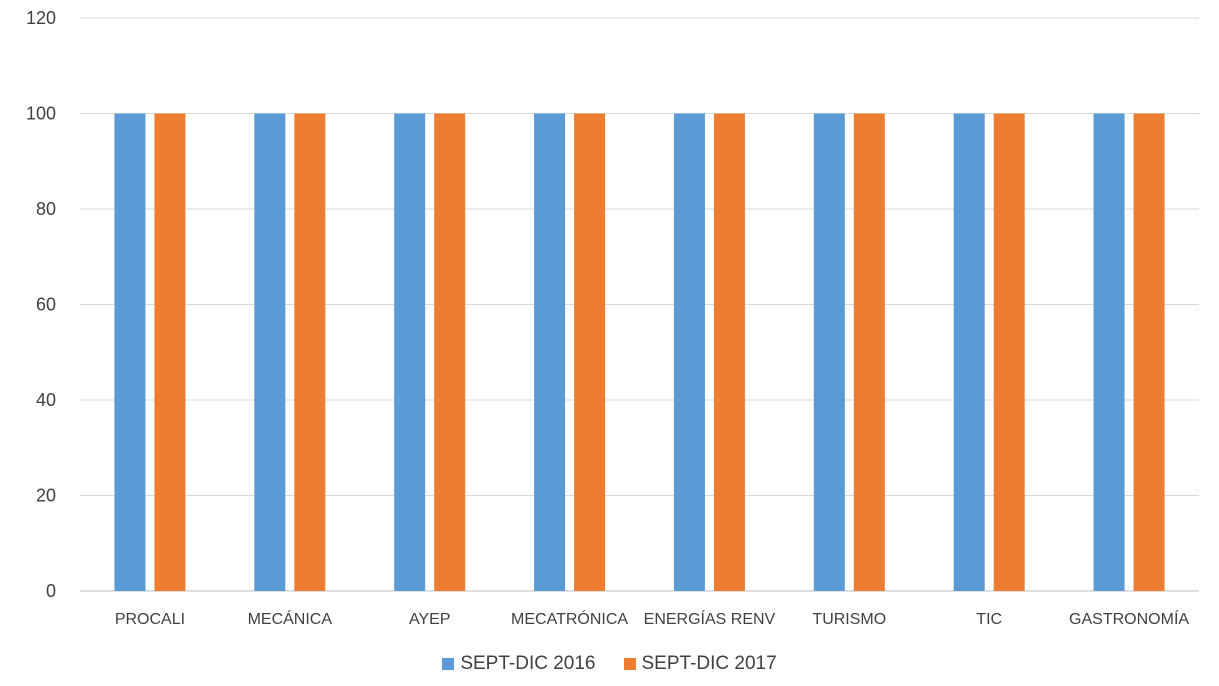 The image size is (1219, 686). What do you see at coordinates (528, 663) in the screenshot?
I see `legend-label-series-1: SEPT-DIC 2016` at bounding box center [528, 663].